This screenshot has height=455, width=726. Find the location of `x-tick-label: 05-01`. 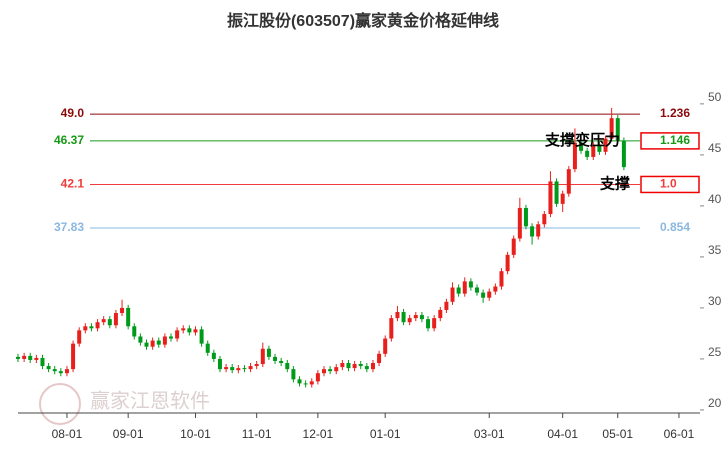

x-tick-label: 05-01 is located at coordinates (617, 434).